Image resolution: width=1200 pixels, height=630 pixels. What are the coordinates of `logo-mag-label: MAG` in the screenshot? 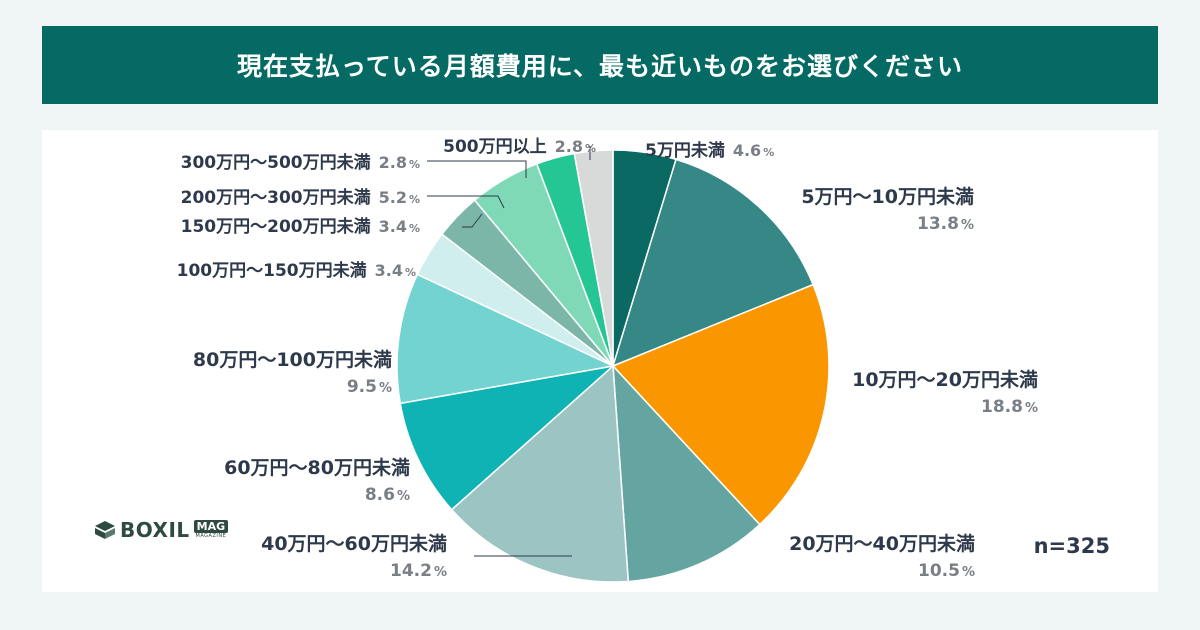 It's located at (211, 526).